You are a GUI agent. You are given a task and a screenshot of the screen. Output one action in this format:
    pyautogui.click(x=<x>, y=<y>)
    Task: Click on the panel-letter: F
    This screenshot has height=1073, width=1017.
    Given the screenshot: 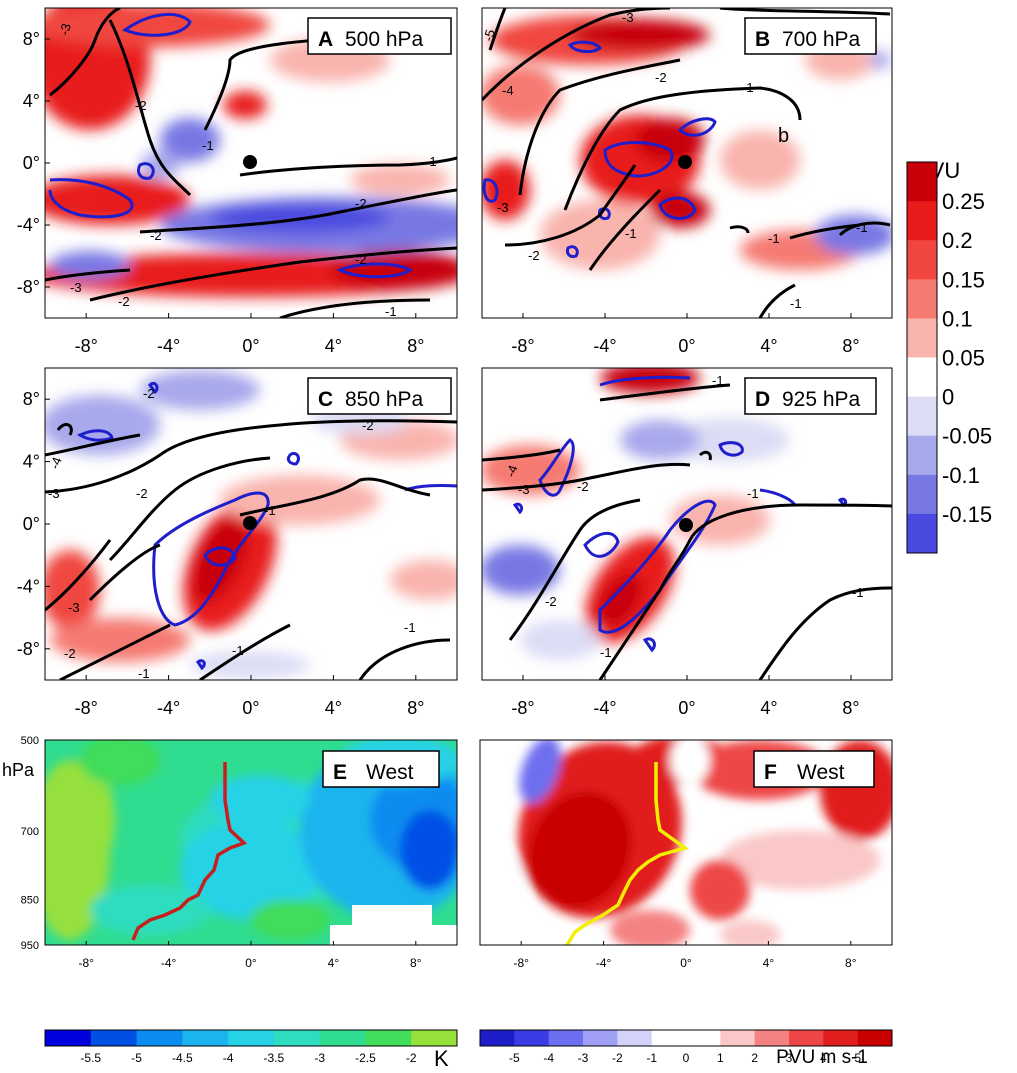 What is the action you would take?
    pyautogui.click(x=770, y=772)
    